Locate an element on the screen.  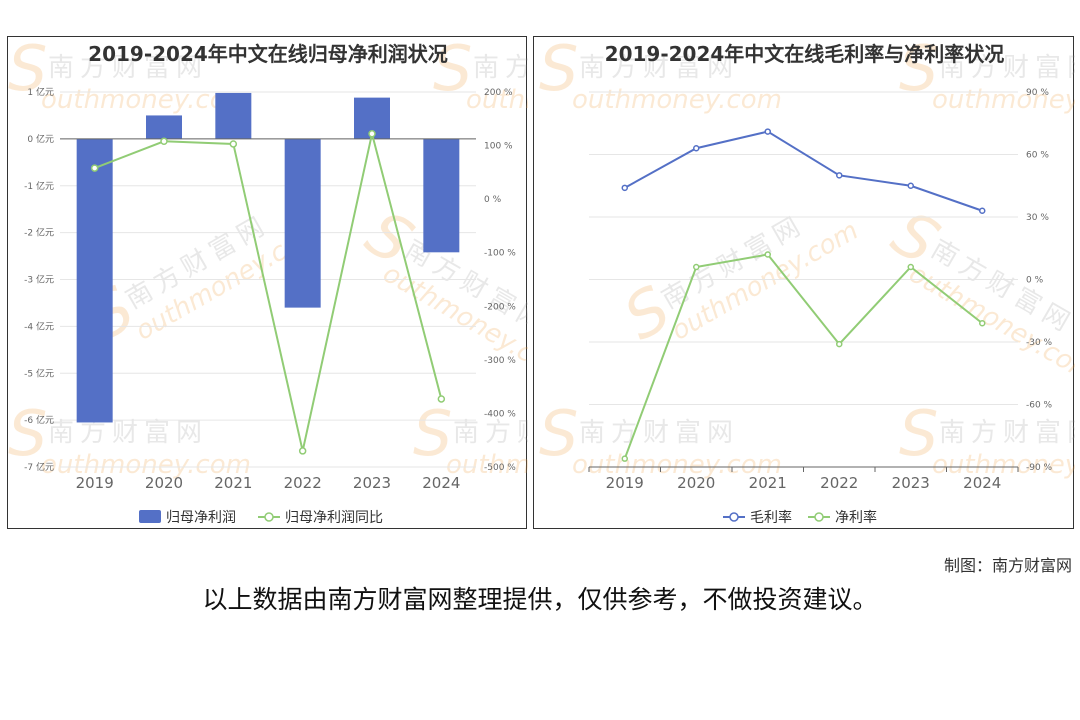
y-left-tick-label: -1 亿元 is located at coordinates (39, 186).